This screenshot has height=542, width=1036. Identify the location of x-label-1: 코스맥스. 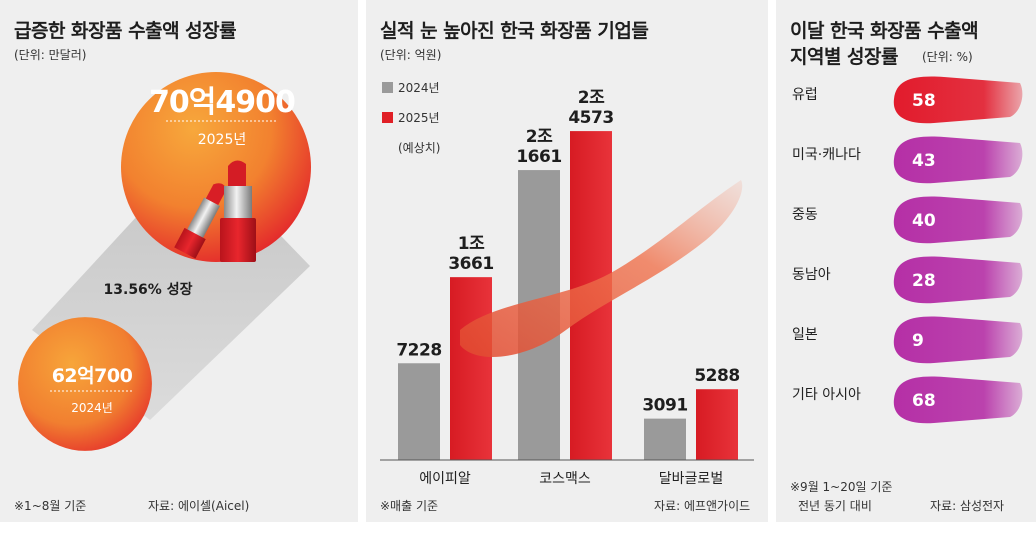
(565, 479).